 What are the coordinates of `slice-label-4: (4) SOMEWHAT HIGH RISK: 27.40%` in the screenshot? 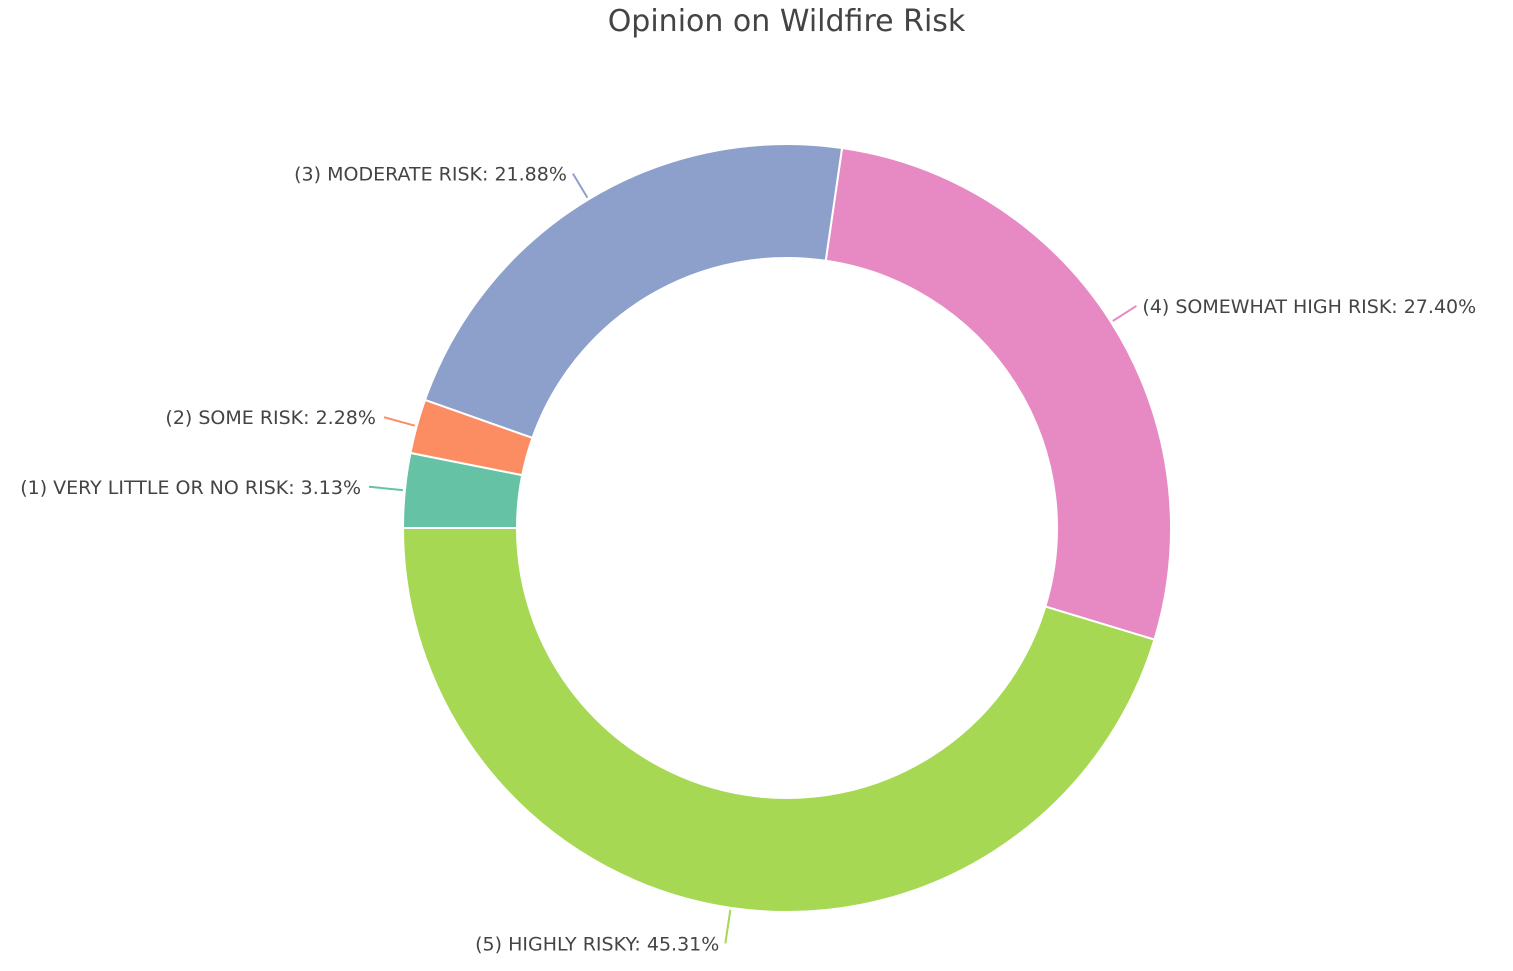 It's located at (1309, 307).